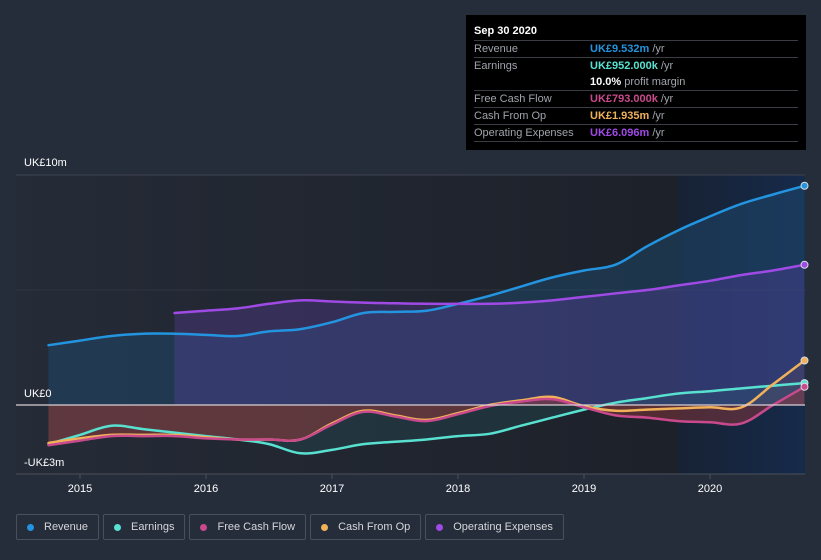 The width and height of the screenshot is (821, 560). What do you see at coordinates (153, 527) in the screenshot?
I see `legend-label: Earnings` at bounding box center [153, 527].